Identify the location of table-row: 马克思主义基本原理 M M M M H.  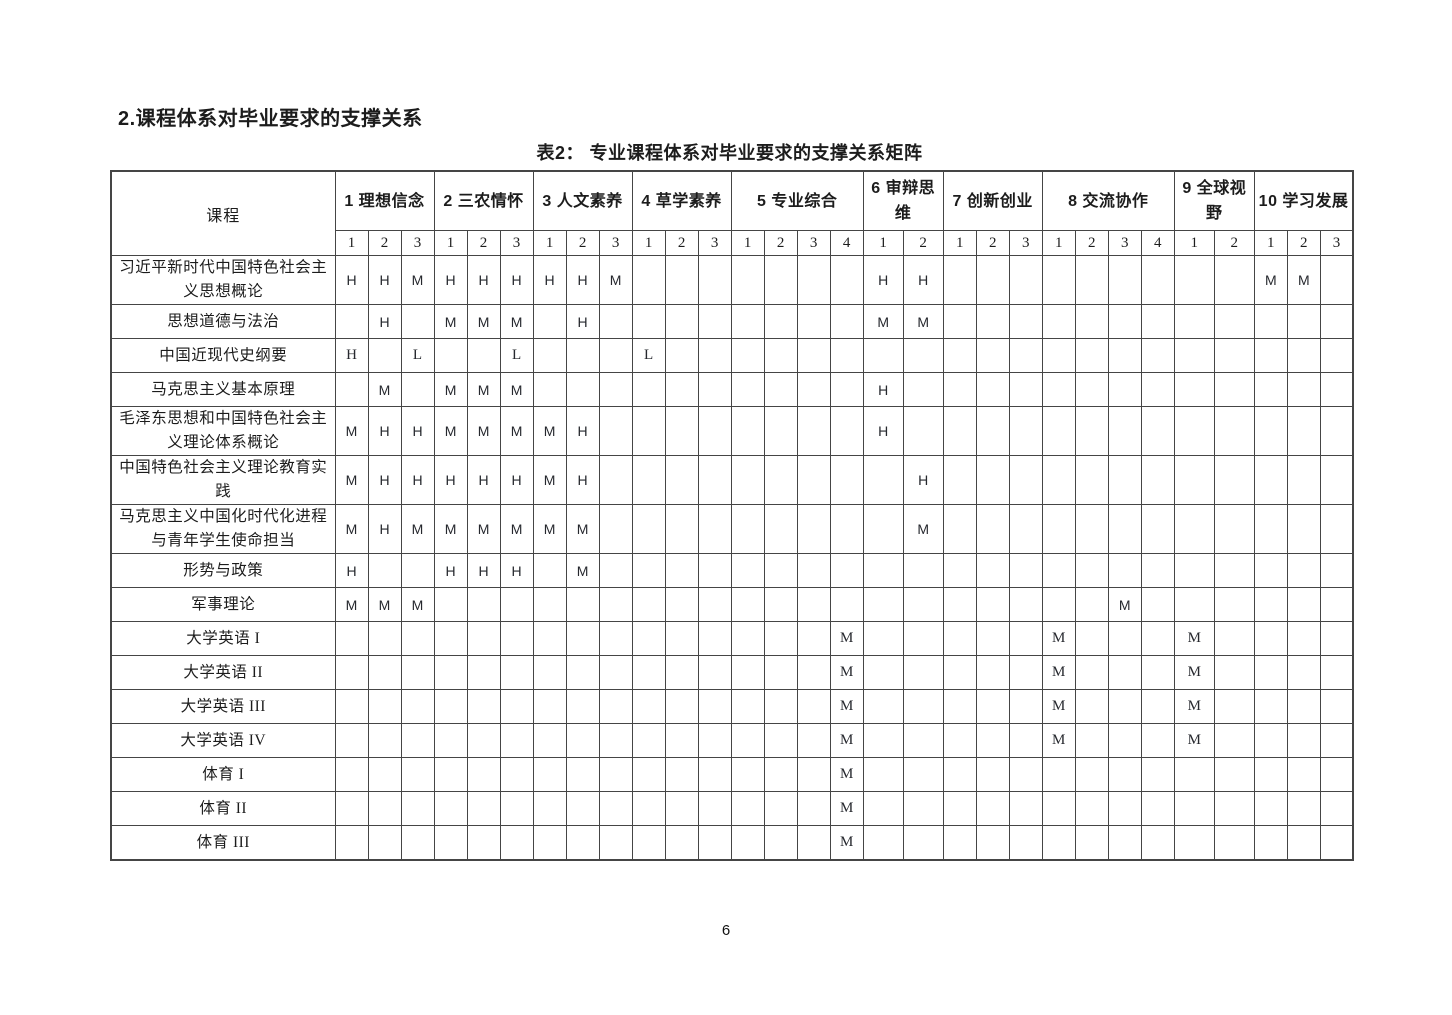
(732, 389).